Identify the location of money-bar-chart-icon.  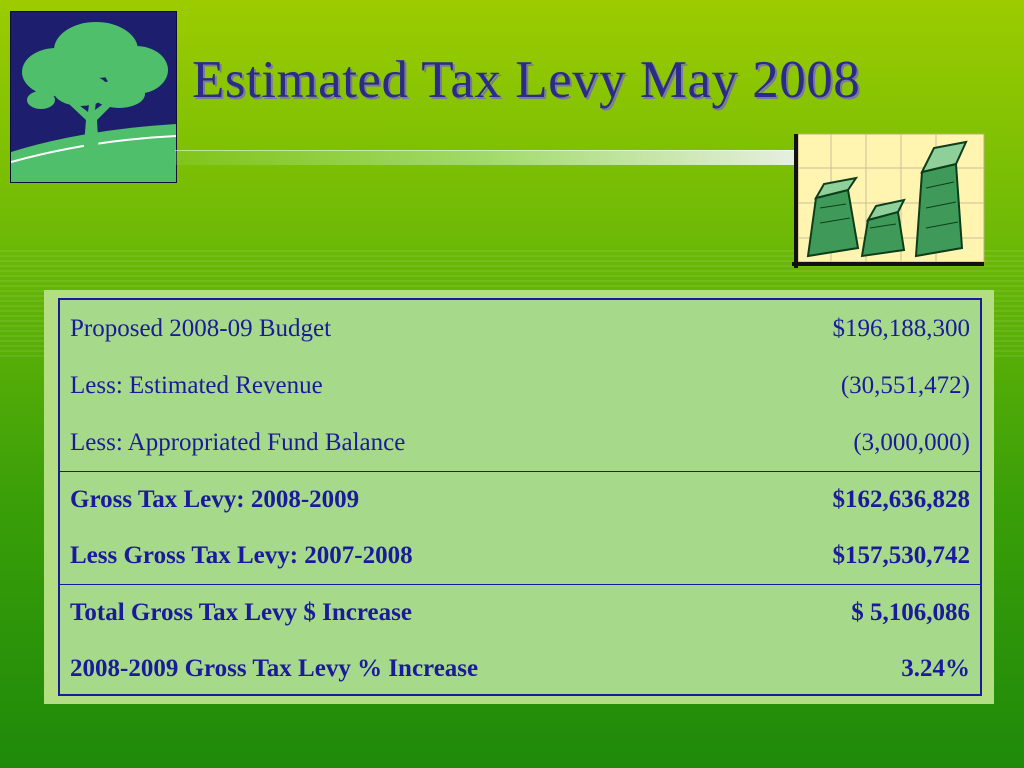
(888, 200).